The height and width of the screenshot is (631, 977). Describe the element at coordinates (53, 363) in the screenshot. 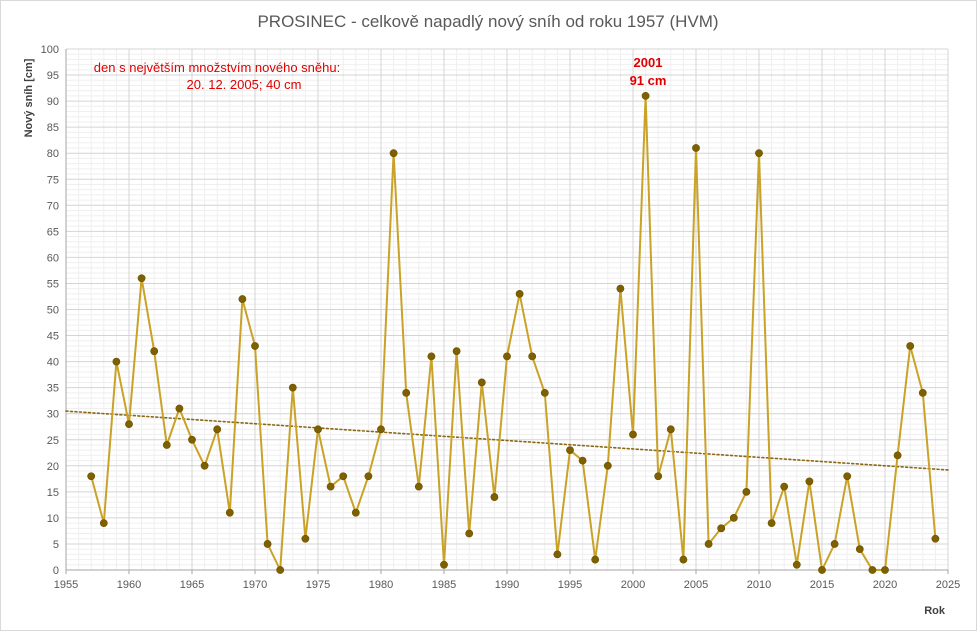

I see `y-tick-label: 40` at that location.